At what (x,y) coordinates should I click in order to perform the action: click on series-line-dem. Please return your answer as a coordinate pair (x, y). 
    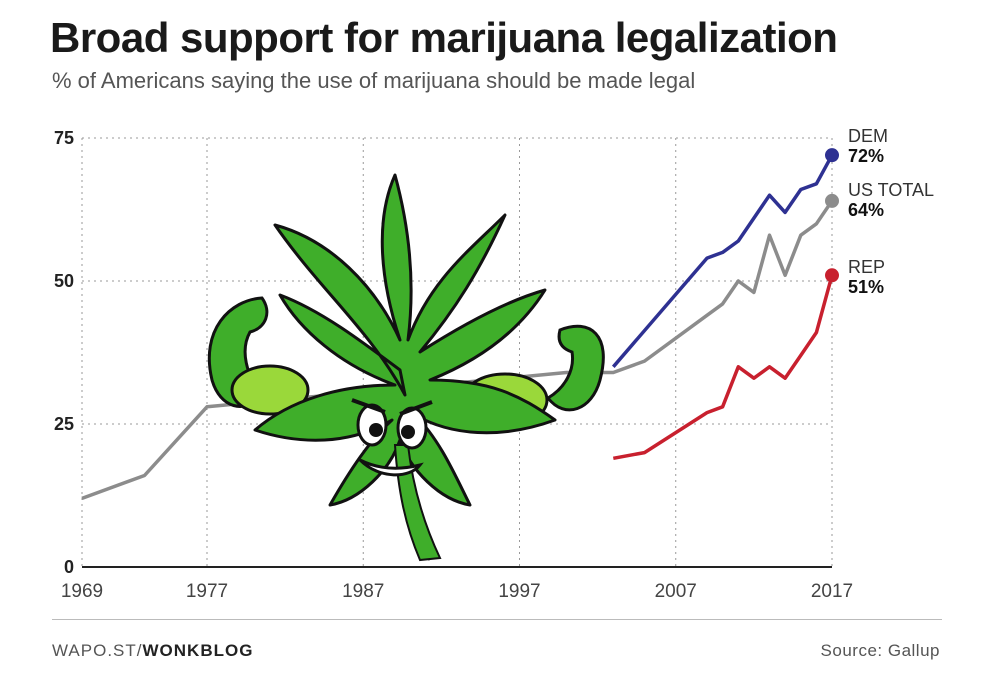
    Looking at the image, I should click on (722, 261).